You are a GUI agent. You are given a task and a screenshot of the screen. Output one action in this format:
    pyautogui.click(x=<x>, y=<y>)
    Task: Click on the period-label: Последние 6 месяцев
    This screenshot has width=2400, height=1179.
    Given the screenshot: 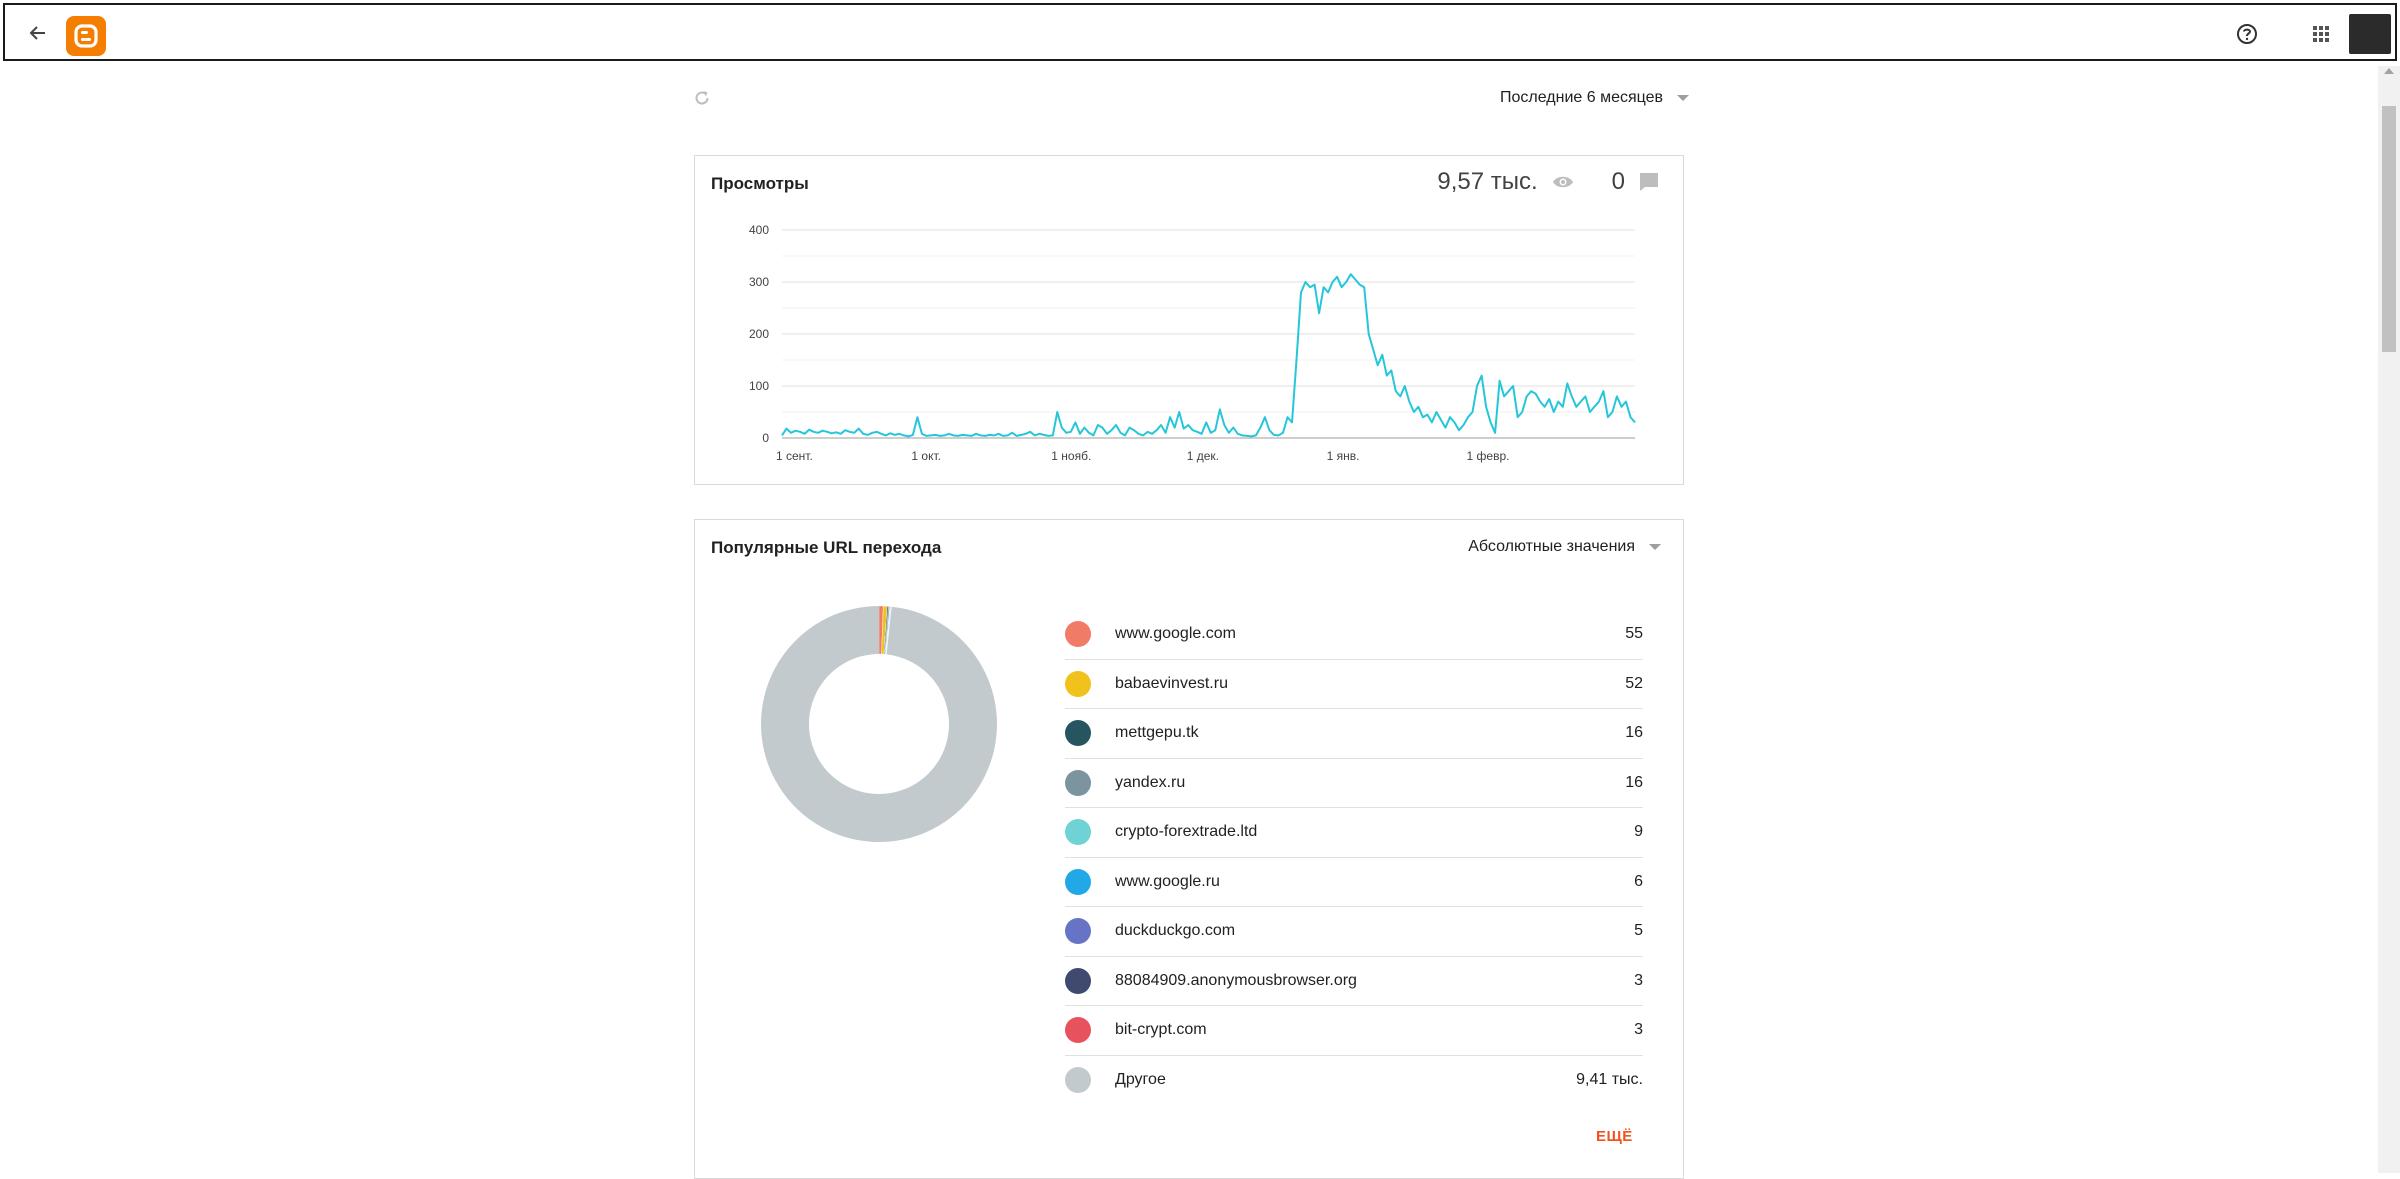 What is the action you would take?
    pyautogui.click(x=1582, y=97)
    